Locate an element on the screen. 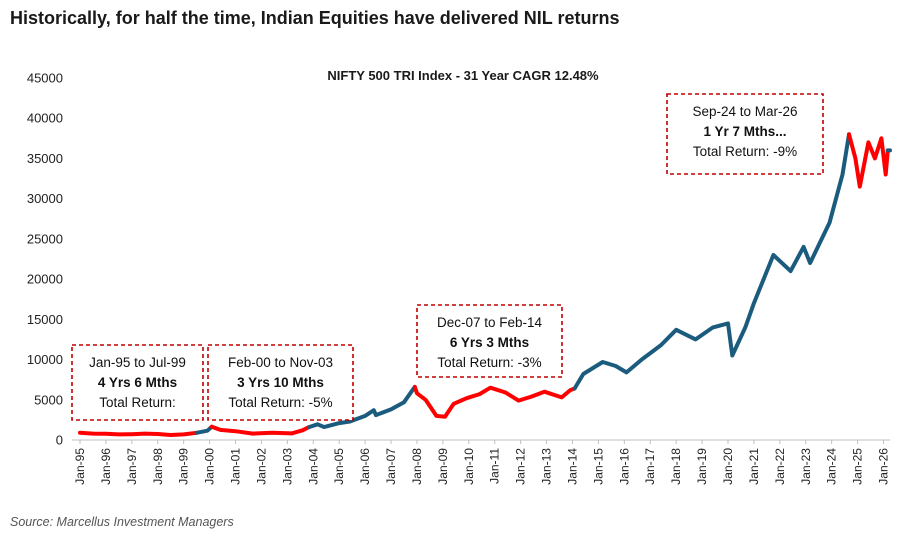  x-tick-label: Jan-98 is located at coordinates (158, 466).